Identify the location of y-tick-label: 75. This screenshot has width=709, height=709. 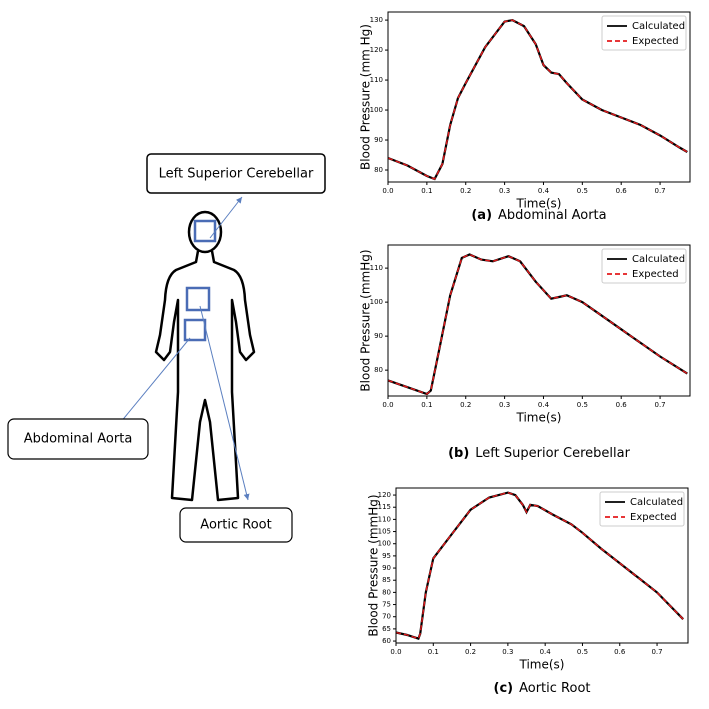
(386, 605).